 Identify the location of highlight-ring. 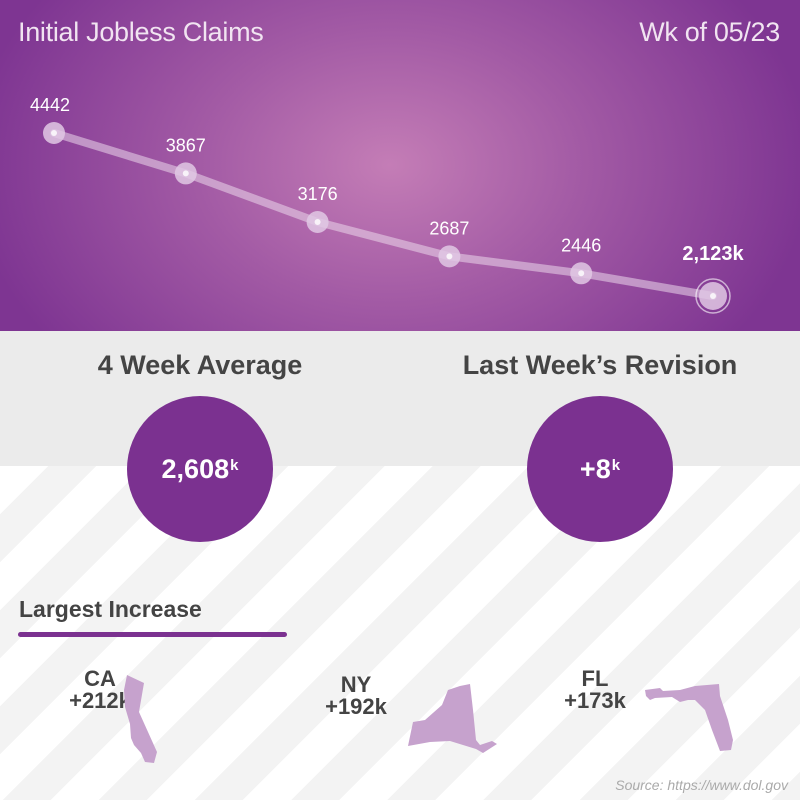
(713, 296).